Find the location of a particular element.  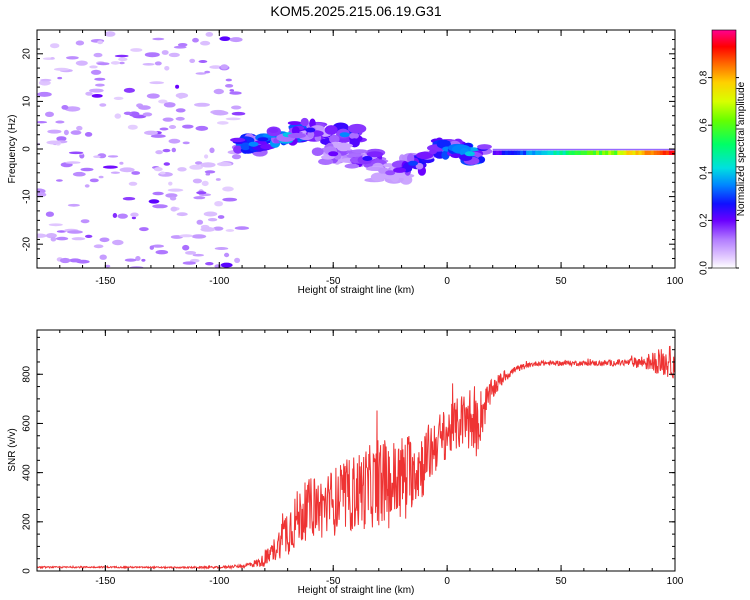

colorbar-tick-label: 0.2 is located at coordinates (704, 220).